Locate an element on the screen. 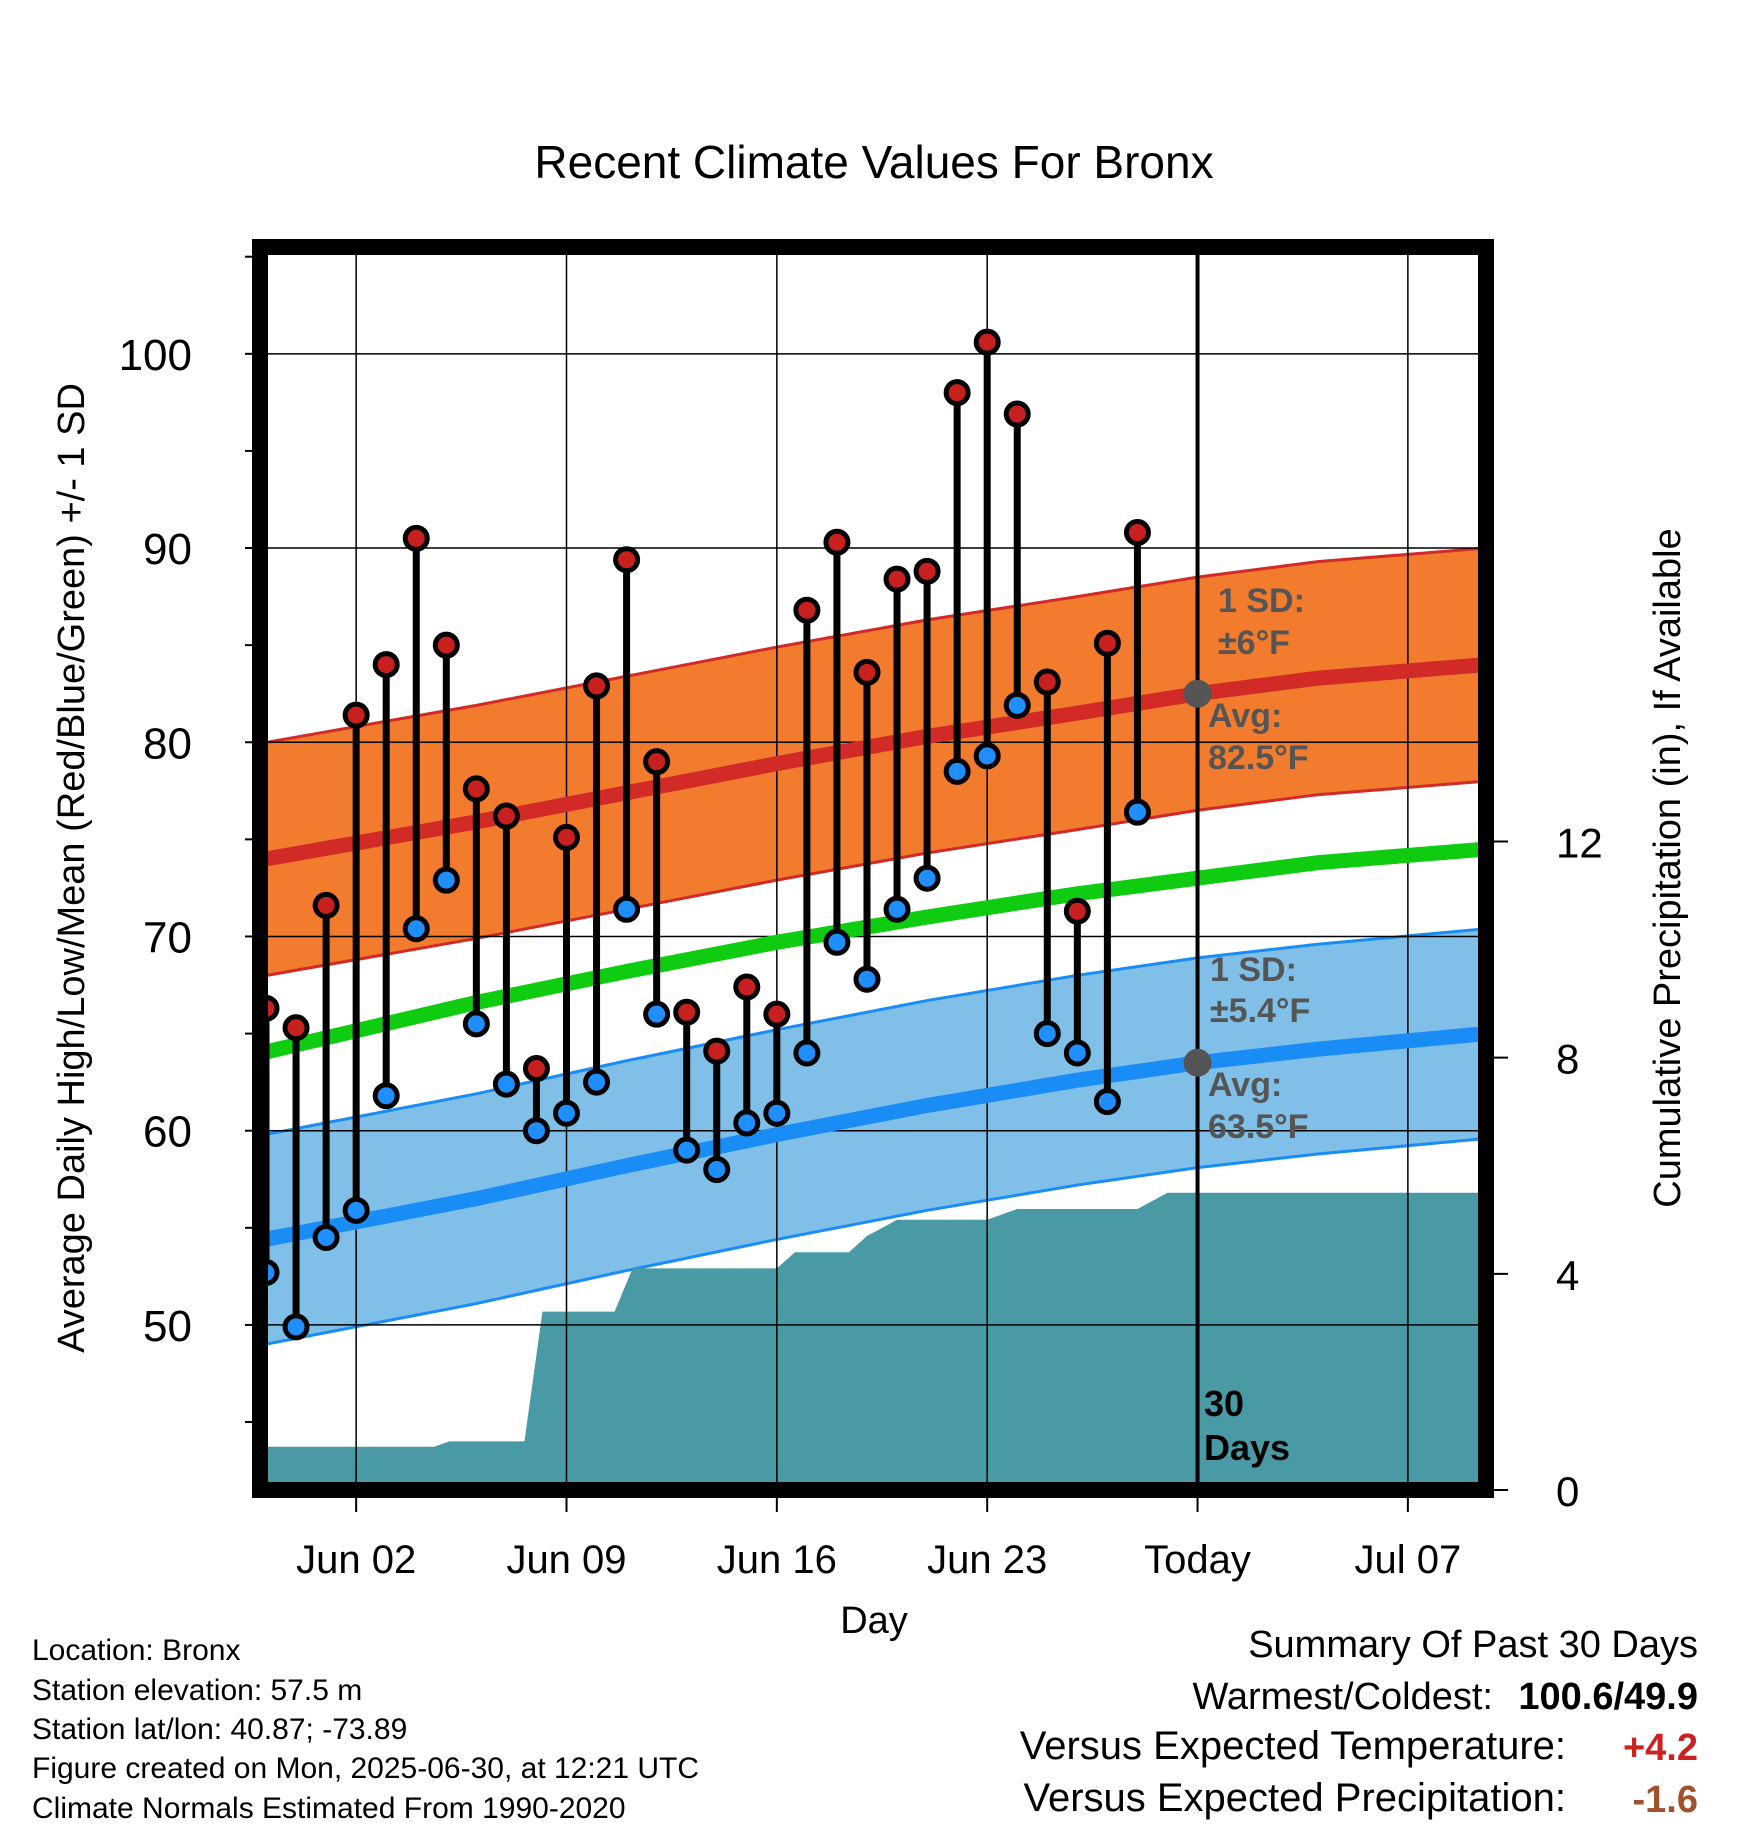 Image resolution: width=1748 pixels, height=1828 pixels. low-sd-band-upper-edge is located at coordinates (873, 1032).